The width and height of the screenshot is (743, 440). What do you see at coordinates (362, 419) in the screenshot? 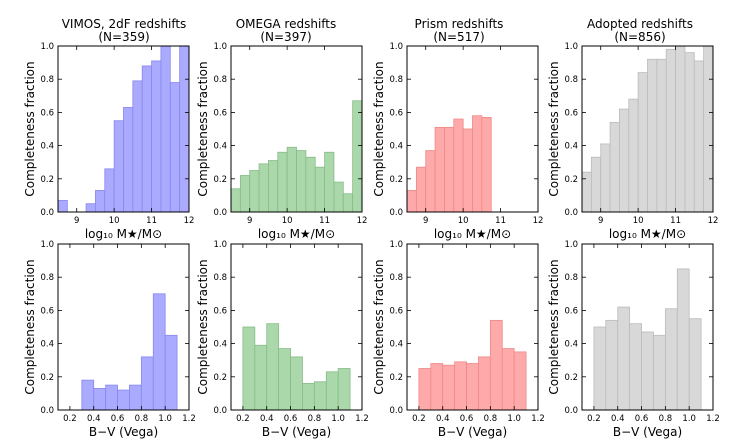
I see `xtick-label-omega-color-5: 1.2` at bounding box center [362, 419].